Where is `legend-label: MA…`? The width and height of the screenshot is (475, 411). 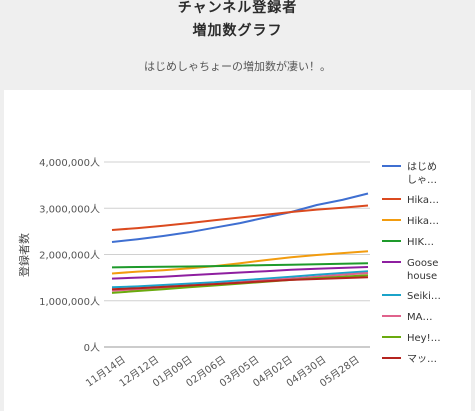
legend-label: MA… is located at coordinates (419, 317).